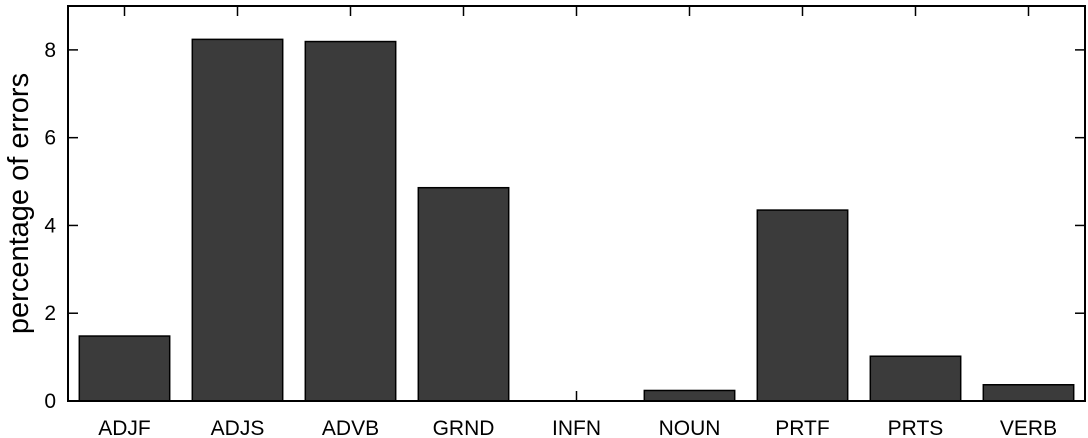  What do you see at coordinates (689, 395) in the screenshot?
I see `bar-noun` at bounding box center [689, 395].